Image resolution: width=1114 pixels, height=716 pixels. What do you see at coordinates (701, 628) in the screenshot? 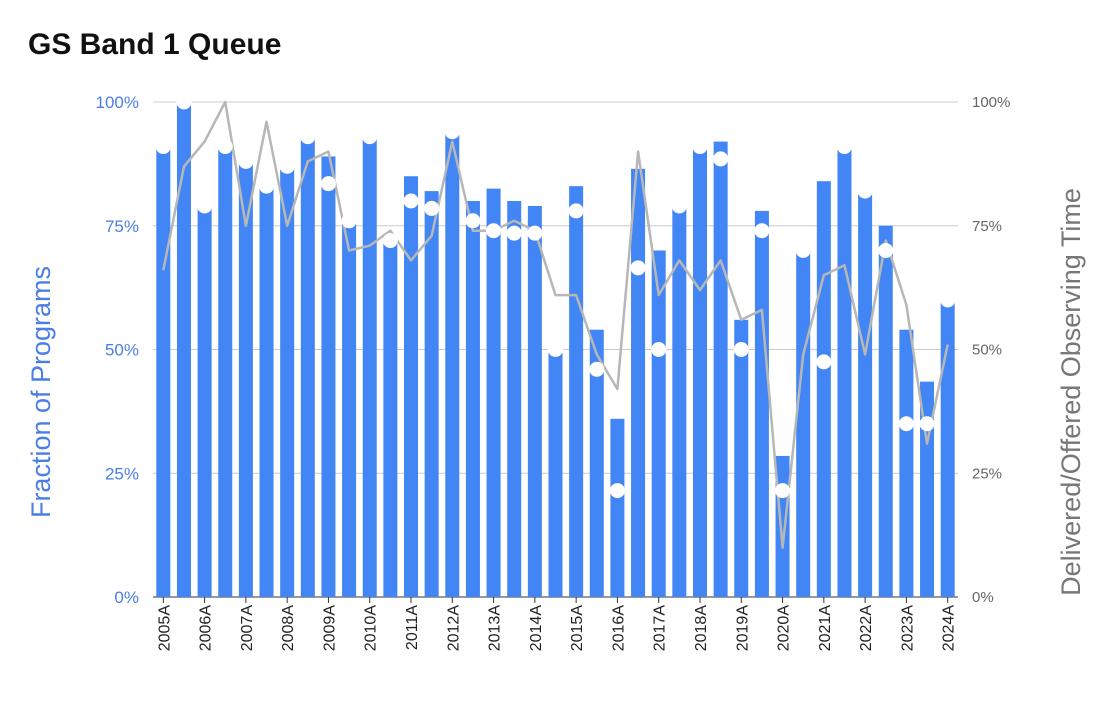
I see `x-tick-label: 2018A` at bounding box center [701, 628].